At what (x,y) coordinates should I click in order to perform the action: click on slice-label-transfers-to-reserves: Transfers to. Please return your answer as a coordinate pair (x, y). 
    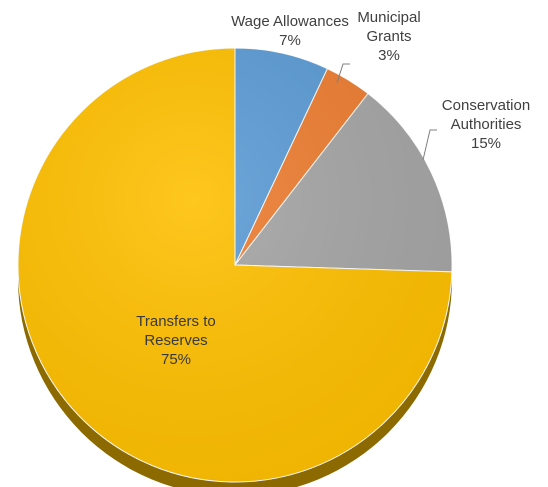
    Looking at the image, I should click on (175, 321).